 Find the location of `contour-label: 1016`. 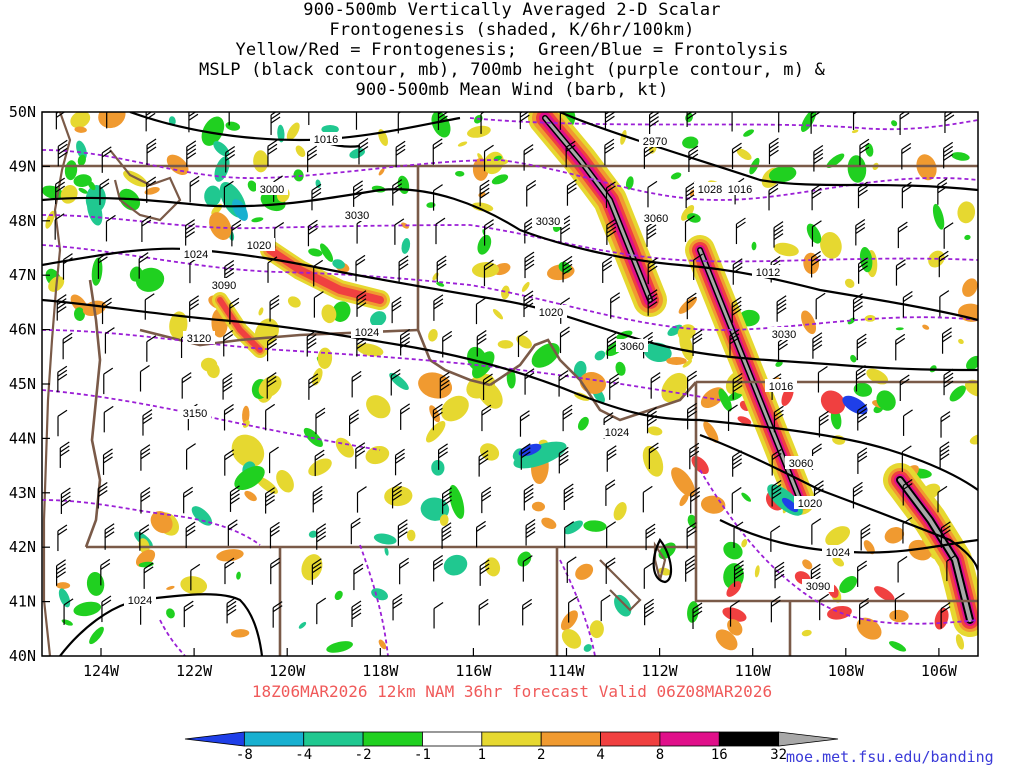

contour-label: 1016 is located at coordinates (740, 190).